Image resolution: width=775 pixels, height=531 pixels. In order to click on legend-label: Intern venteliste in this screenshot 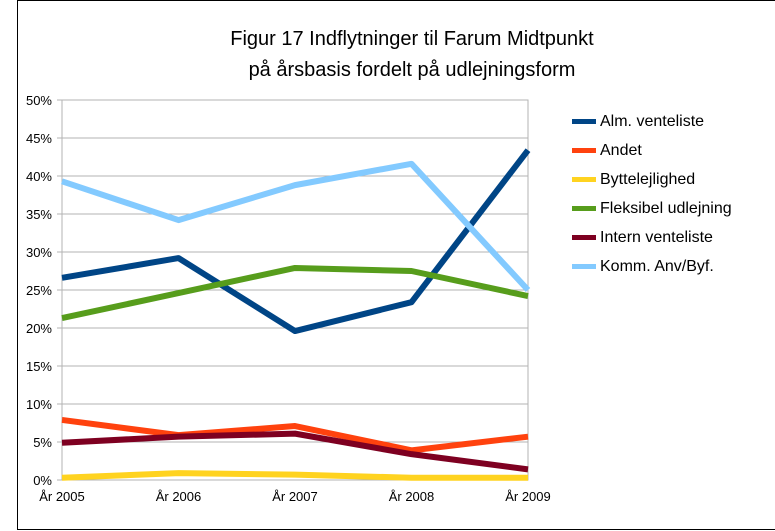, I will do `click(656, 237)`.